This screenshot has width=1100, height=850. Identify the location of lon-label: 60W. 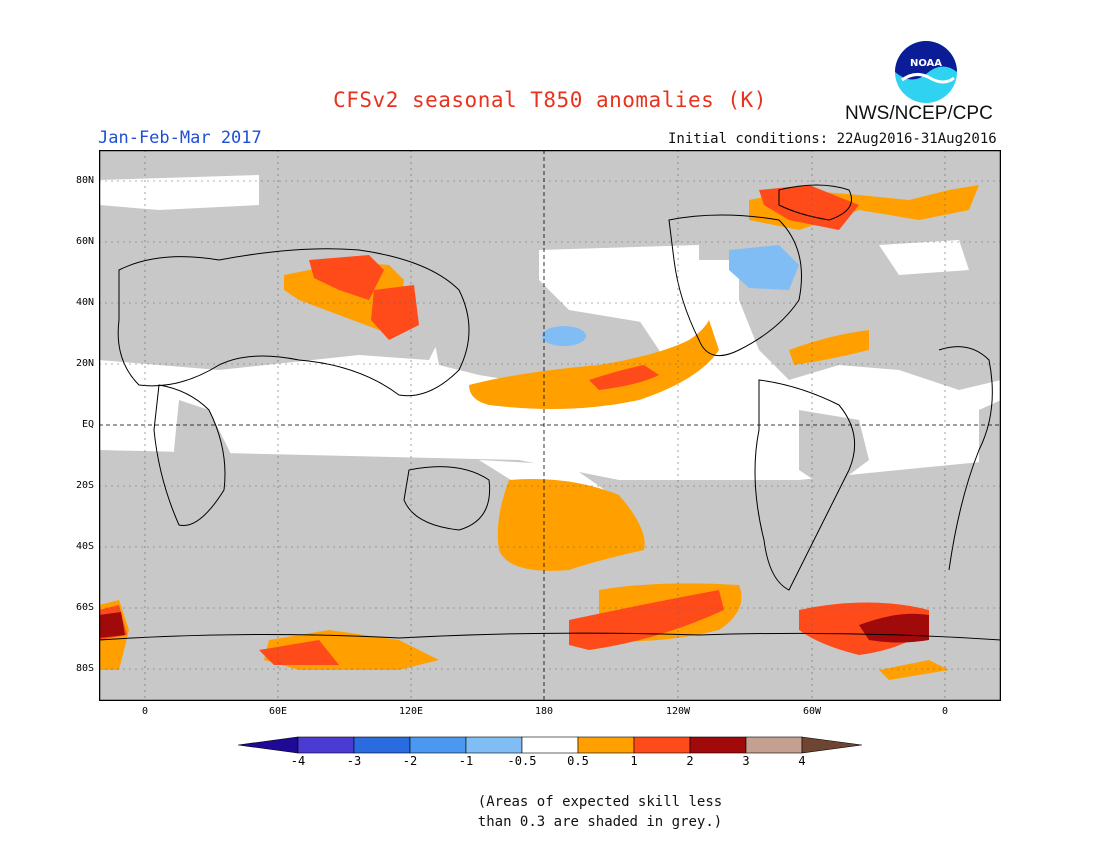
(812, 711).